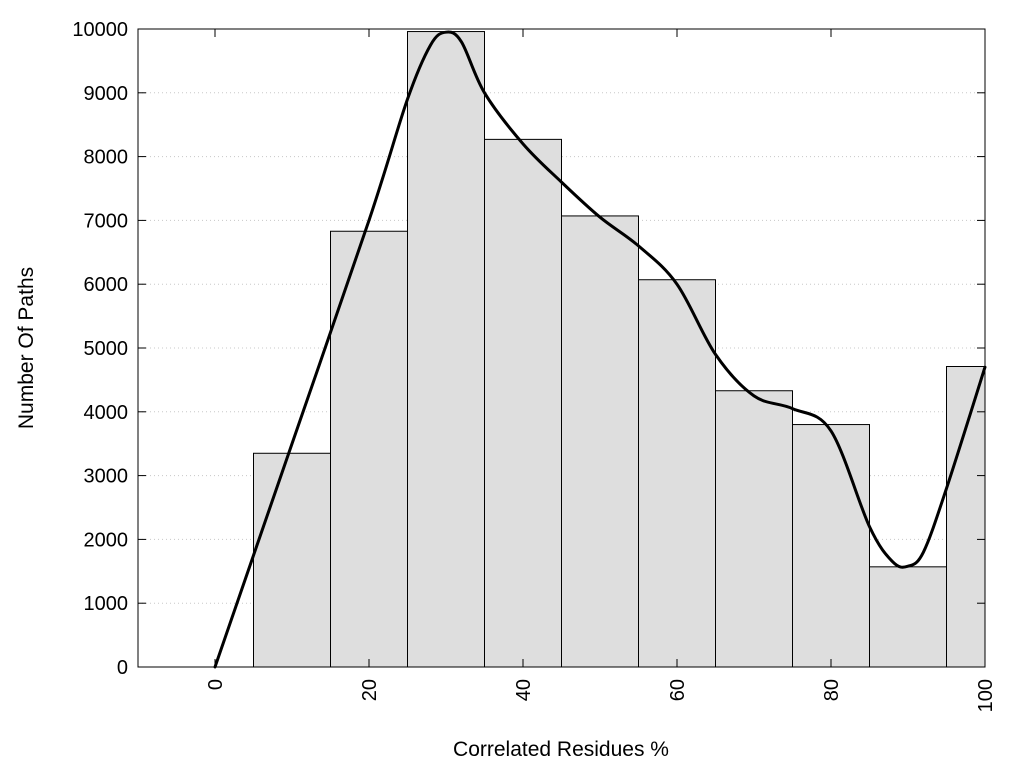 The height and width of the screenshot is (768, 1024). I want to click on y-tick-label: 2000, so click(106, 540).